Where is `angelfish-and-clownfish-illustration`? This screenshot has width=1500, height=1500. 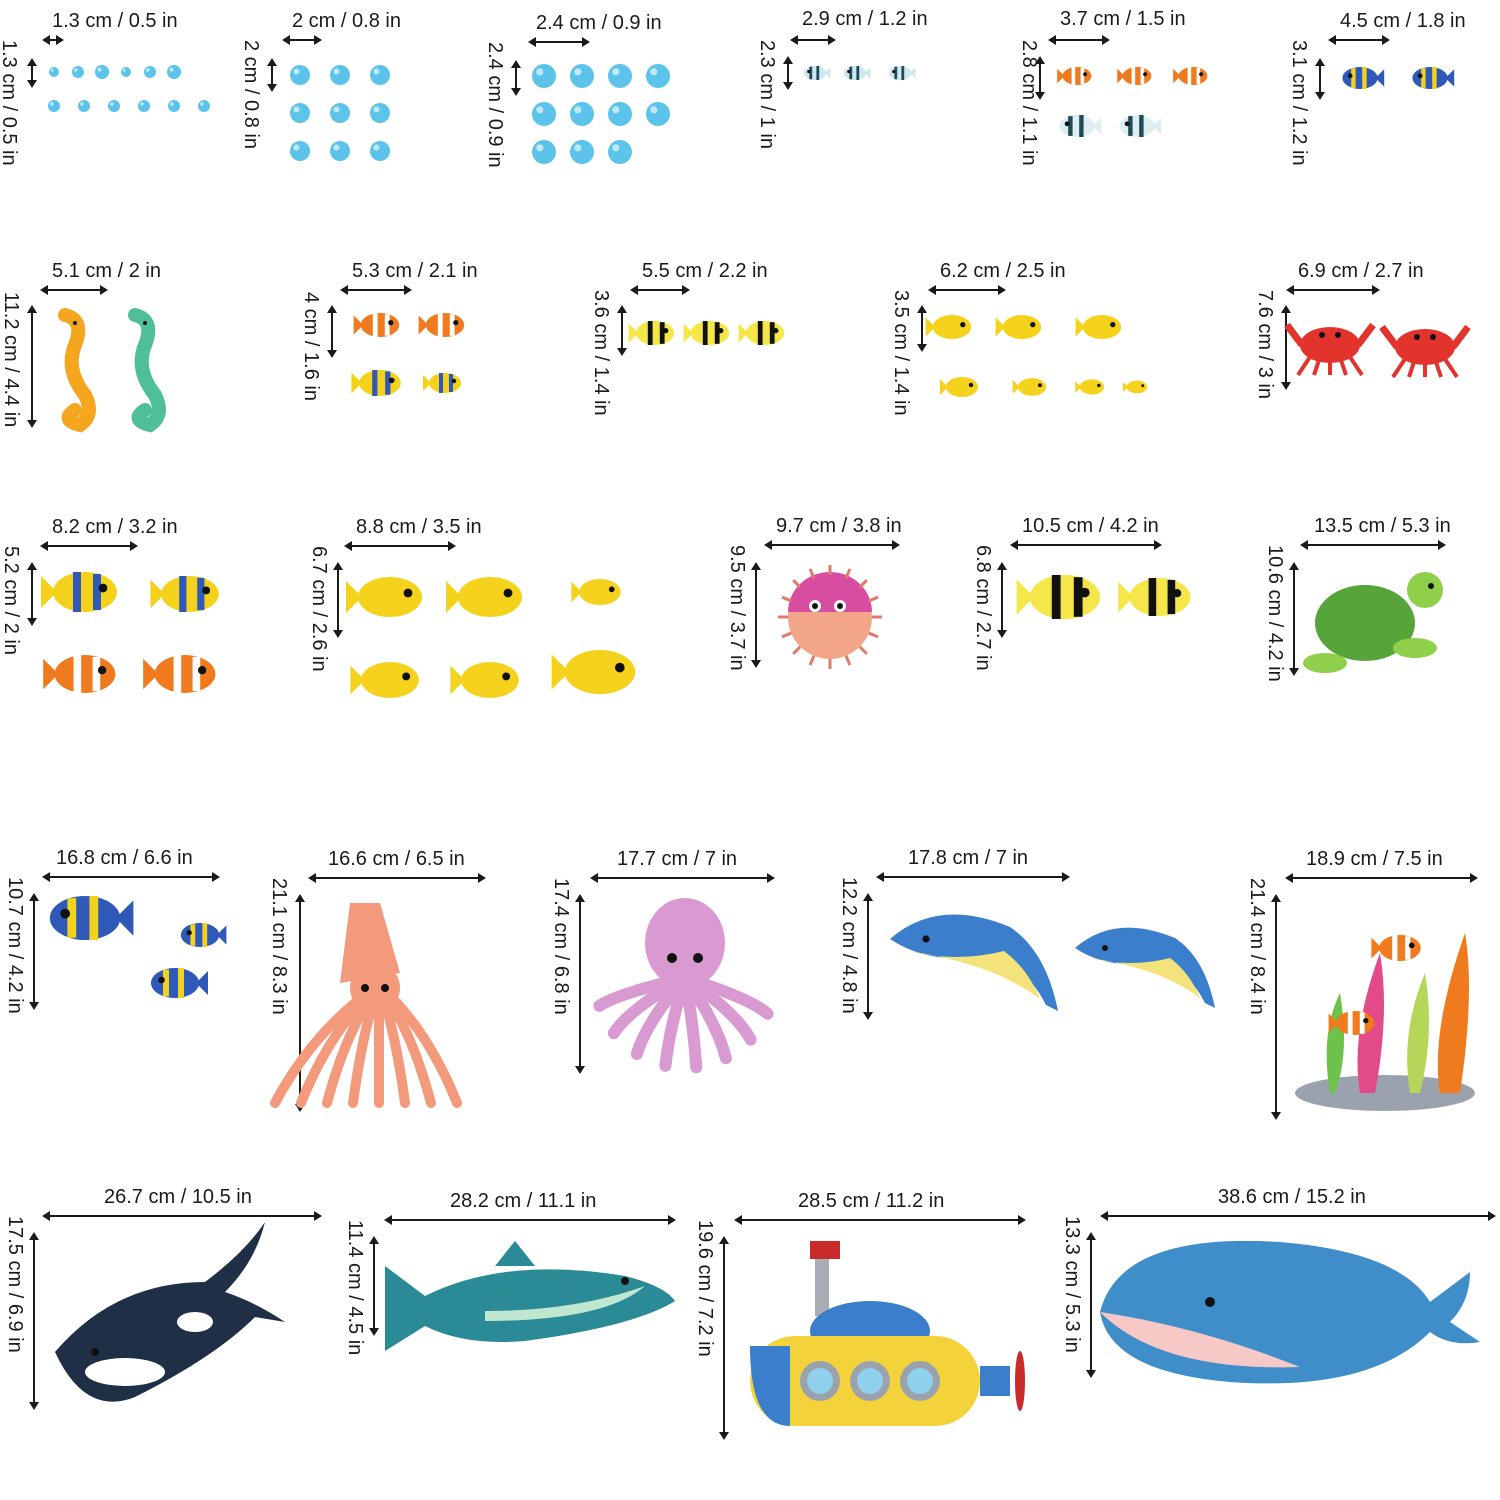
angelfish-and-clownfish-illustration is located at coordinates (130, 632).